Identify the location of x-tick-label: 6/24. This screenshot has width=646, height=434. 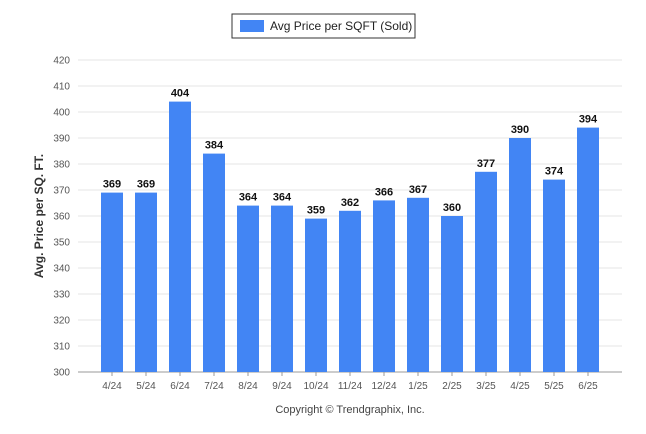
(180, 386).